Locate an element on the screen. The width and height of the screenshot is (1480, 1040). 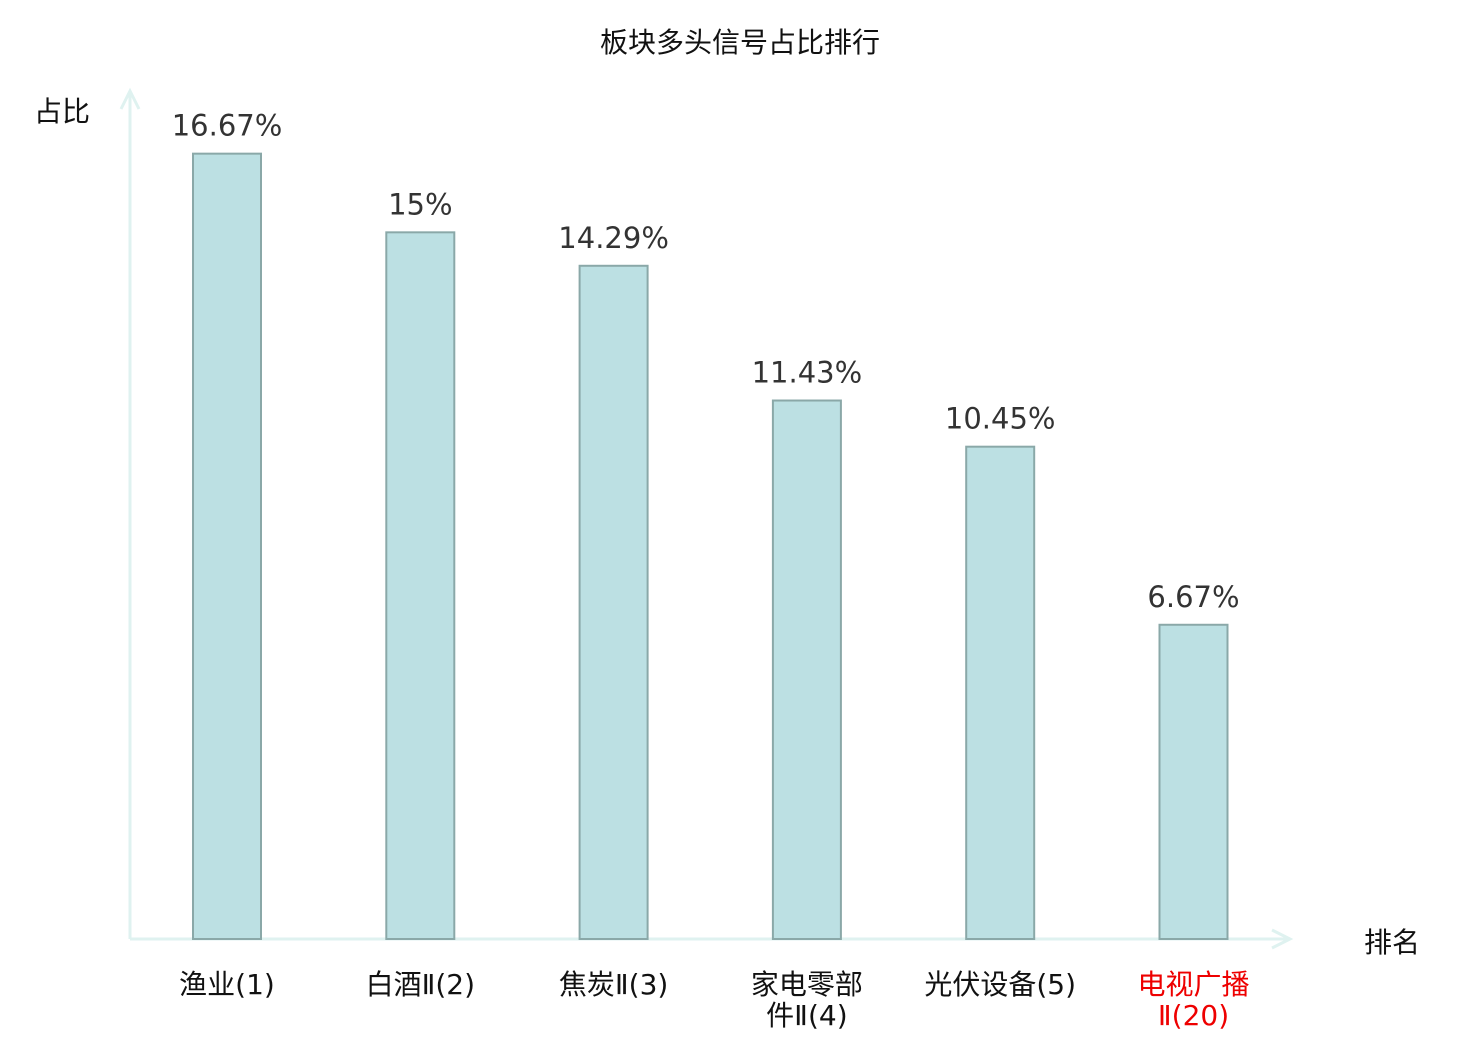
y-axis-arrow-icon is located at coordinates (130, 98).